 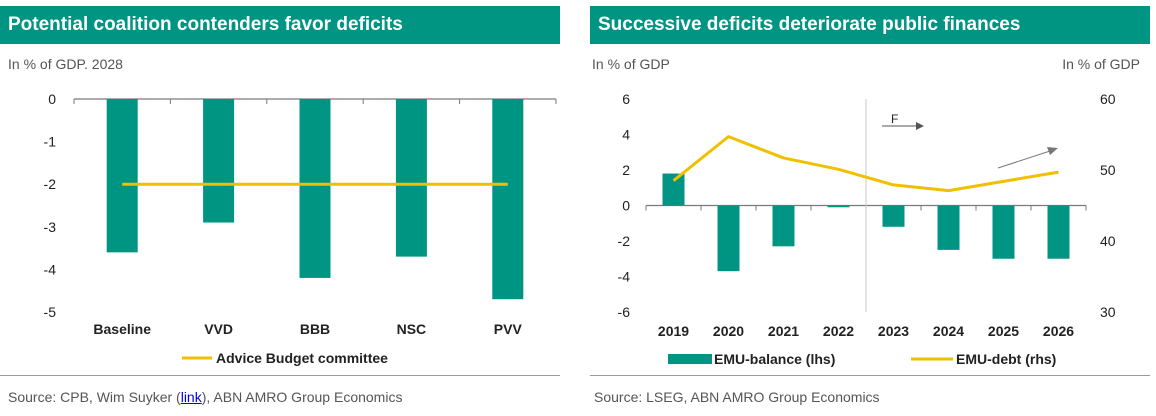 What do you see at coordinates (783, 331) in the screenshot?
I see `x-tick-label: 2021` at bounding box center [783, 331].